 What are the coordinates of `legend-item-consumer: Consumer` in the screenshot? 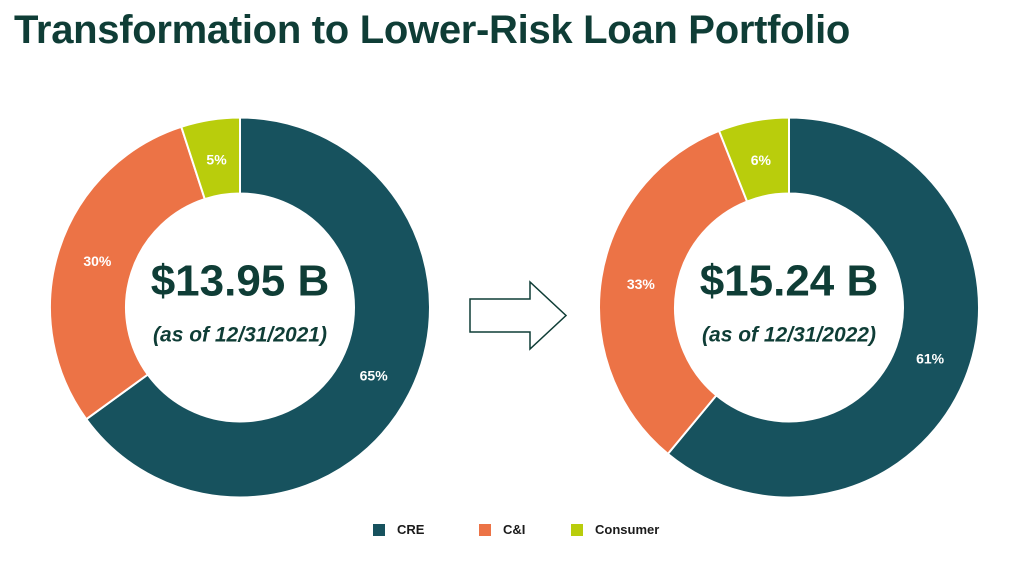 It's located at (615, 529).